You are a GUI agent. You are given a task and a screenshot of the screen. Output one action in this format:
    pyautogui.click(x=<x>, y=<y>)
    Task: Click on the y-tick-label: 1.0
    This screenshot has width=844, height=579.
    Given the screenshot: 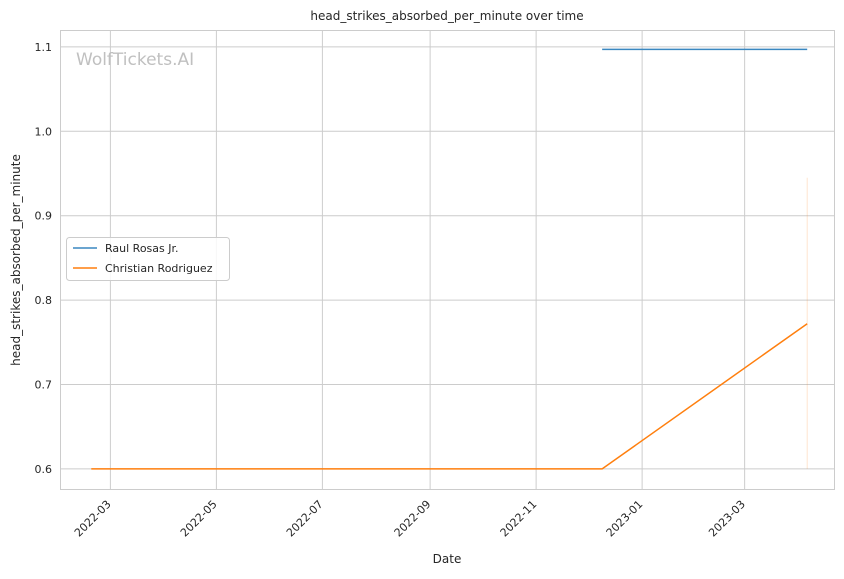 What is the action you would take?
    pyautogui.click(x=44, y=131)
    